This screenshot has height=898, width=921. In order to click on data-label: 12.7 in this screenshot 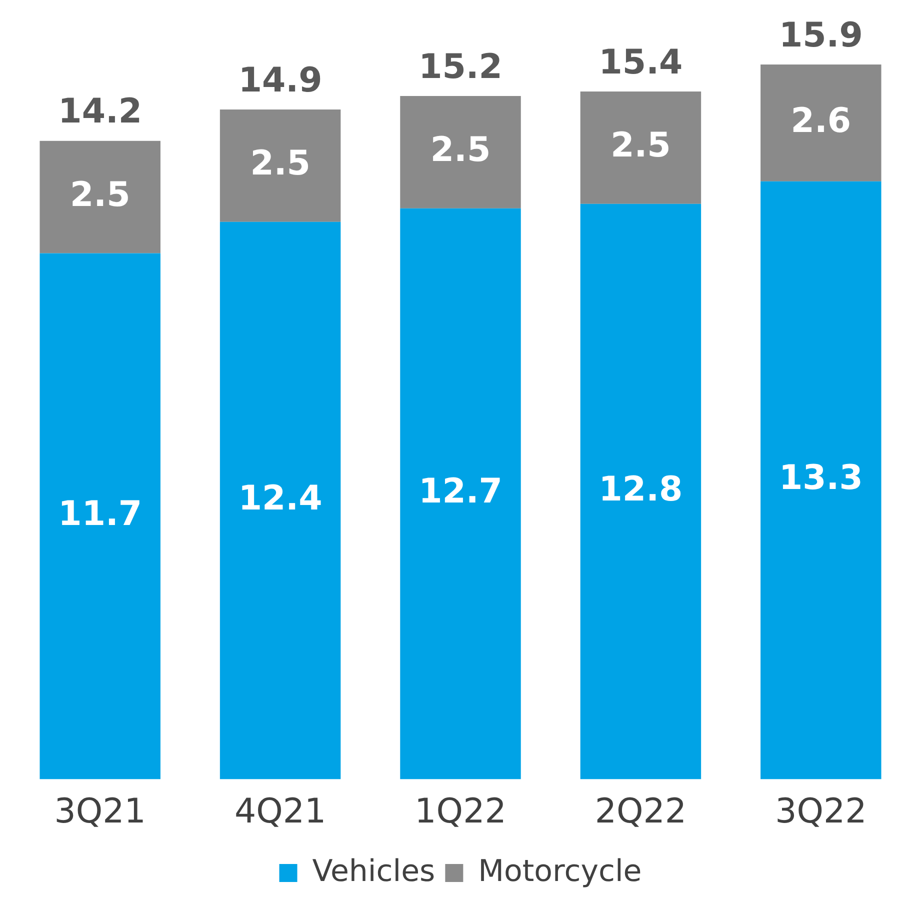, I will do `click(460, 492)`.